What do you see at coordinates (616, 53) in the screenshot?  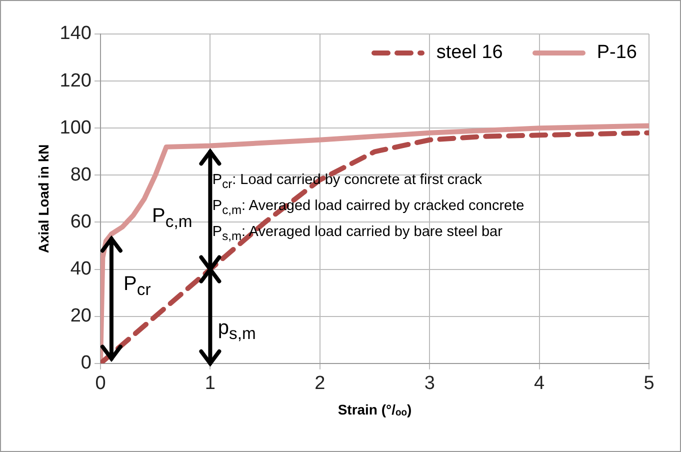 I see `legend-label: P-16` at bounding box center [616, 53].